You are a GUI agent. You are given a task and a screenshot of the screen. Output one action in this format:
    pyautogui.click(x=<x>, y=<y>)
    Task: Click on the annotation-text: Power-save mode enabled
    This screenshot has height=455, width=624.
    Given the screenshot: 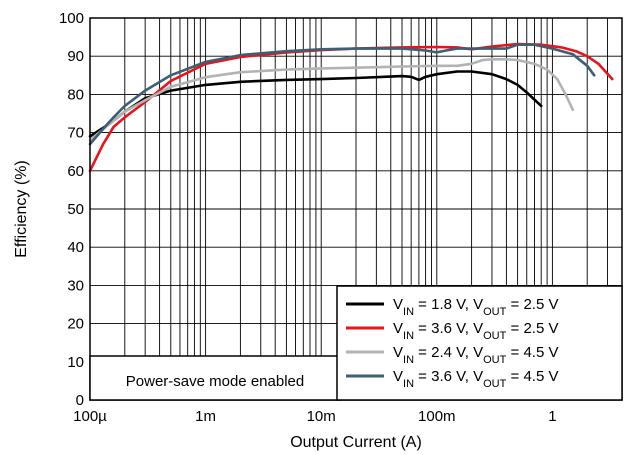 What is the action you would take?
    pyautogui.click(x=215, y=381)
    